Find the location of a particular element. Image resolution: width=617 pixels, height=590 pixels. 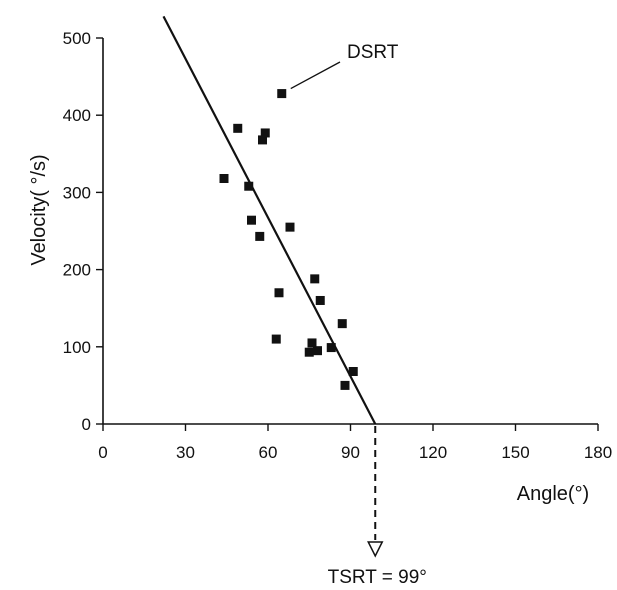

y-tick-label: 500 is located at coordinates (77, 38).